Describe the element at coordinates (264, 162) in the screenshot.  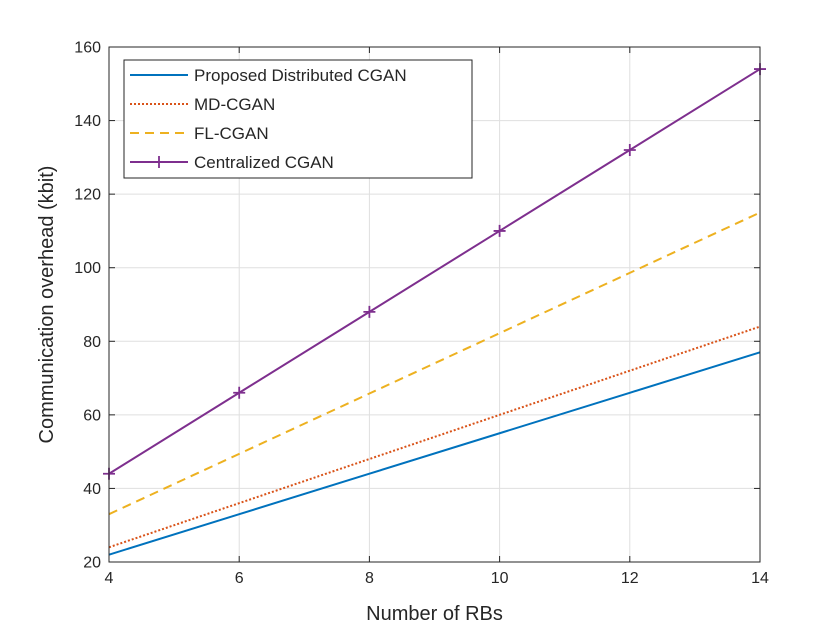
I see `legend-label: Centralized CGAN` at that location.